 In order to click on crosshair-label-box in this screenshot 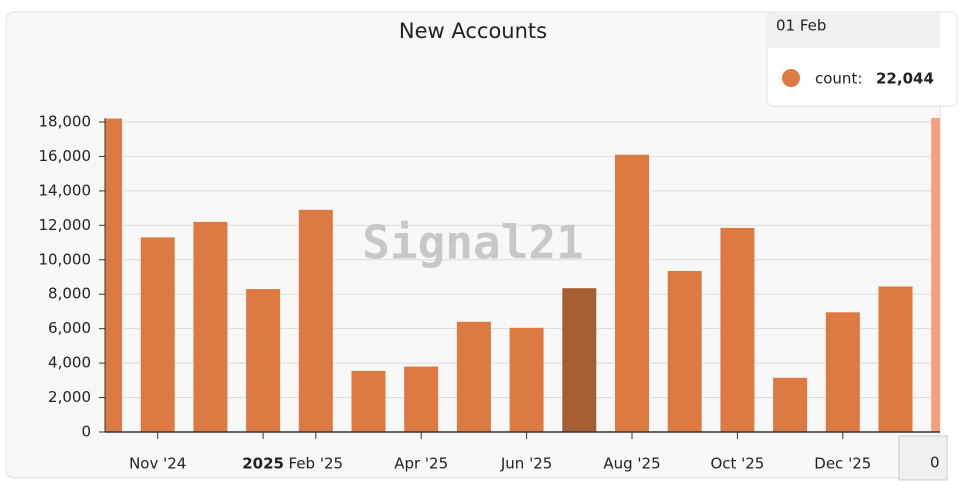, I will do `click(923, 458)`.